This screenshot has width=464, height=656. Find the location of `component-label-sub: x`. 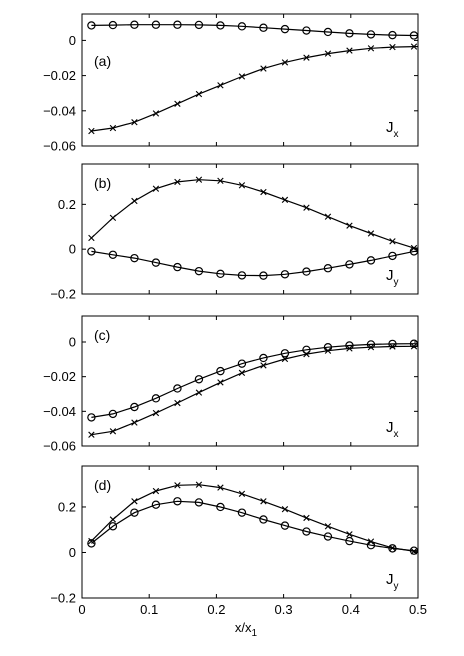

component-label-sub: x is located at coordinates (396, 434).